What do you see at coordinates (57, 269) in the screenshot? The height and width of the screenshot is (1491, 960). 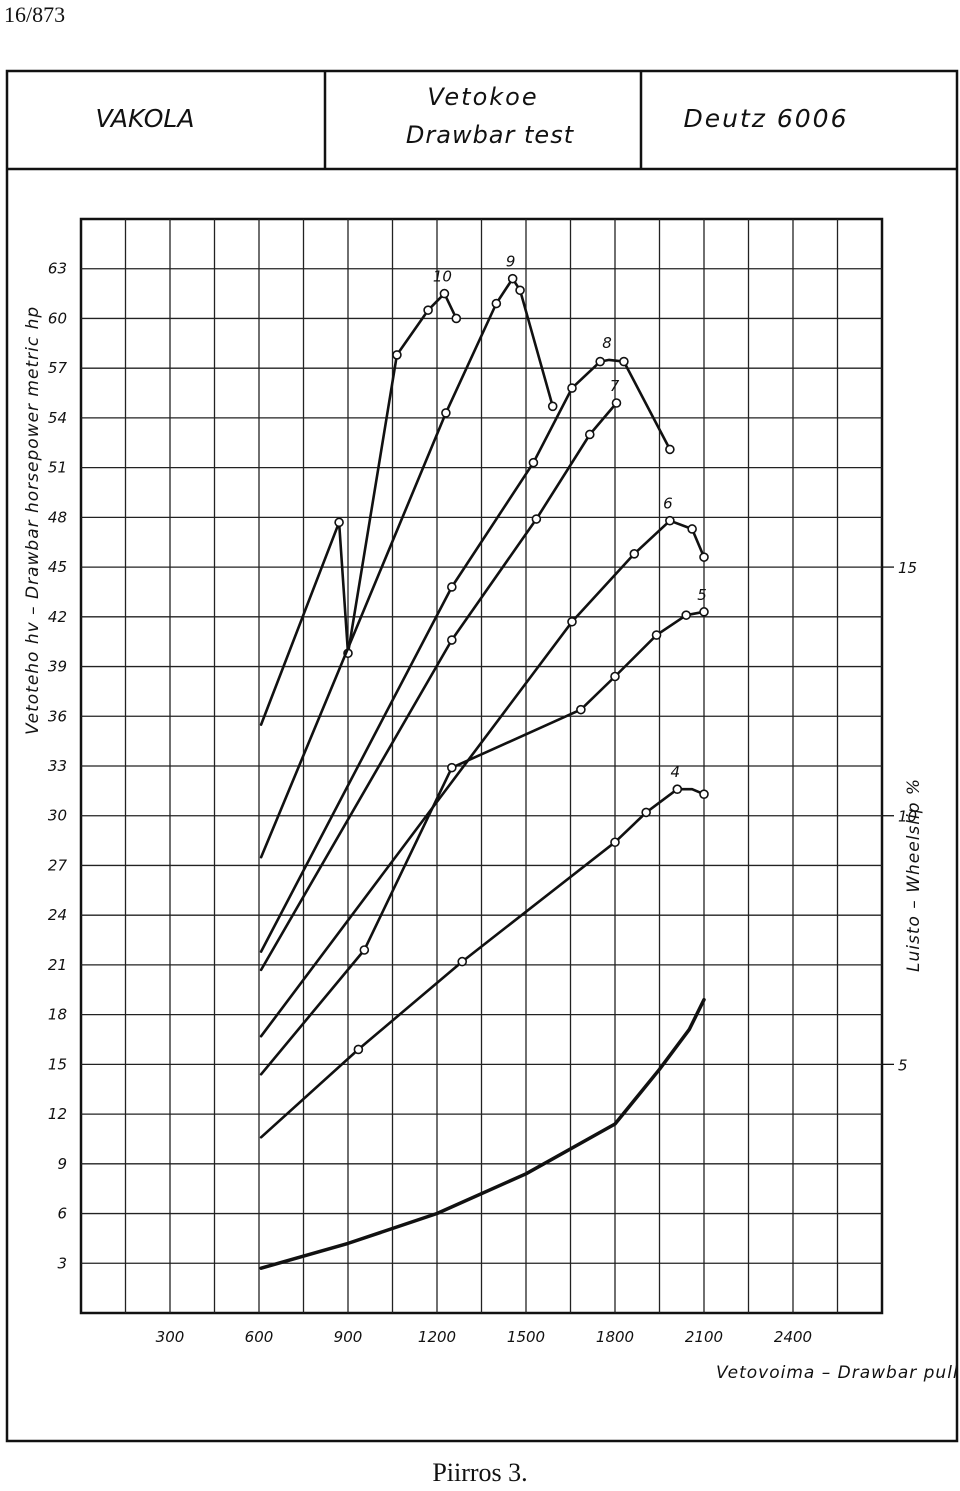 I see `y-tick-label: 63` at bounding box center [57, 269].